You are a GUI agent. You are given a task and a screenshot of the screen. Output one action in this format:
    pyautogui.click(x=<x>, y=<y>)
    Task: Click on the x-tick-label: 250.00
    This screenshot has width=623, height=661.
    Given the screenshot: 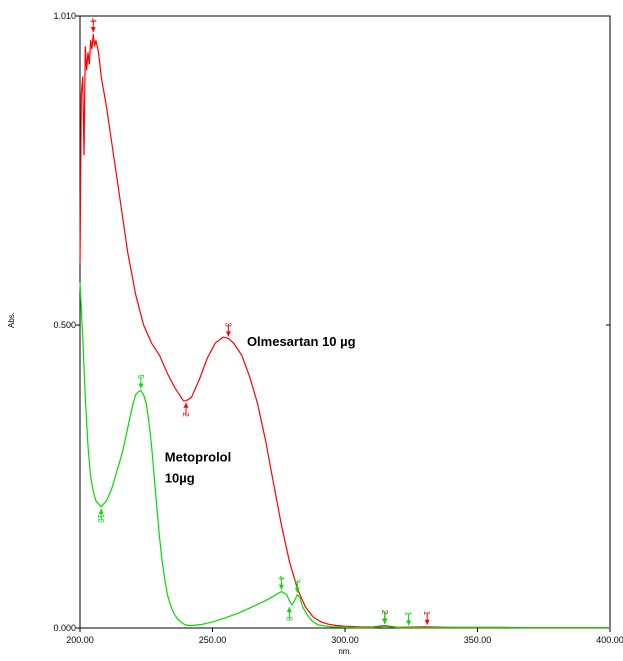 What is the action you would take?
    pyautogui.click(x=213, y=640)
    